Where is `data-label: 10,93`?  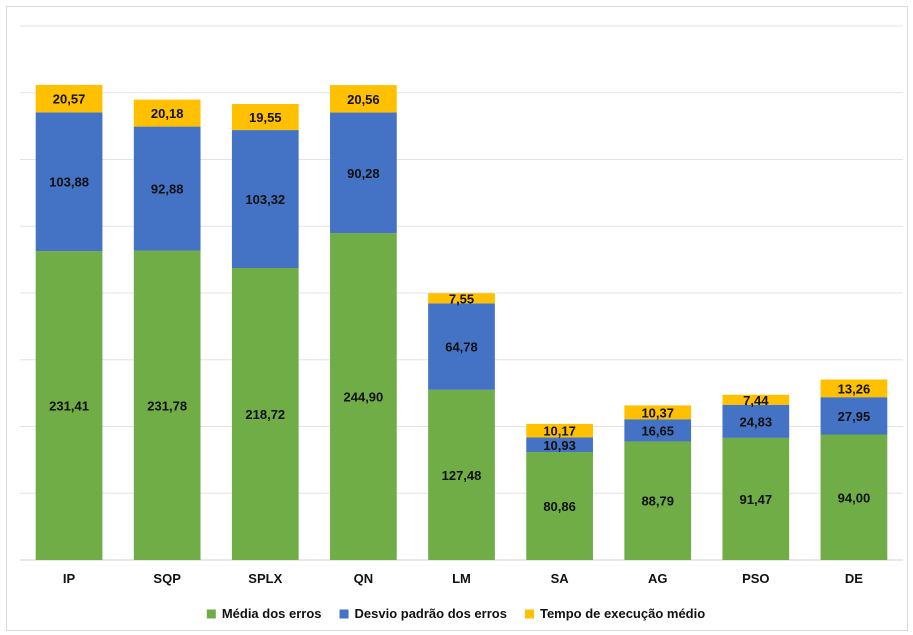
data-label: 10,93 is located at coordinates (559, 445).